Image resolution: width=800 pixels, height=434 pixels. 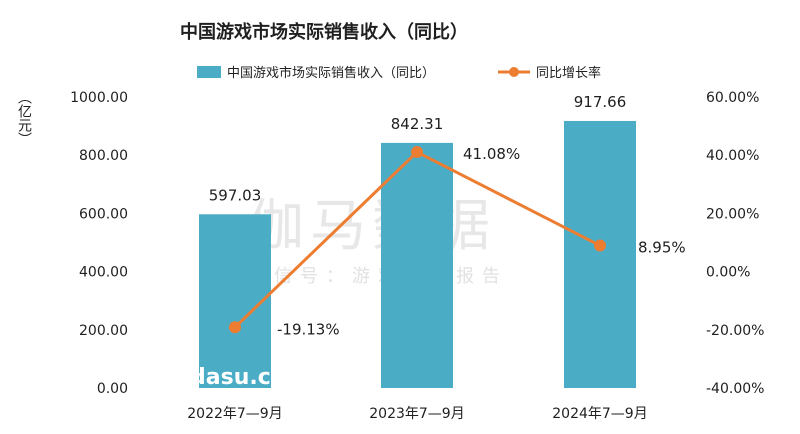 I want to click on bar-value-label: 842.31, so click(x=417, y=124).